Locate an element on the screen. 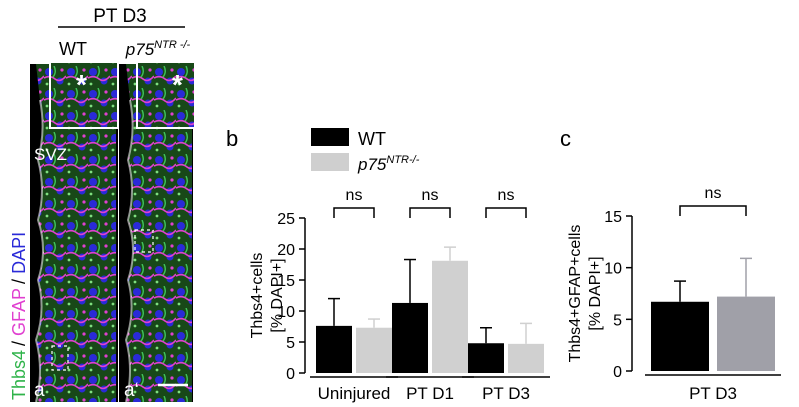 The width and height of the screenshot is (799, 407). panel-a-label: a is located at coordinates (39, 390).